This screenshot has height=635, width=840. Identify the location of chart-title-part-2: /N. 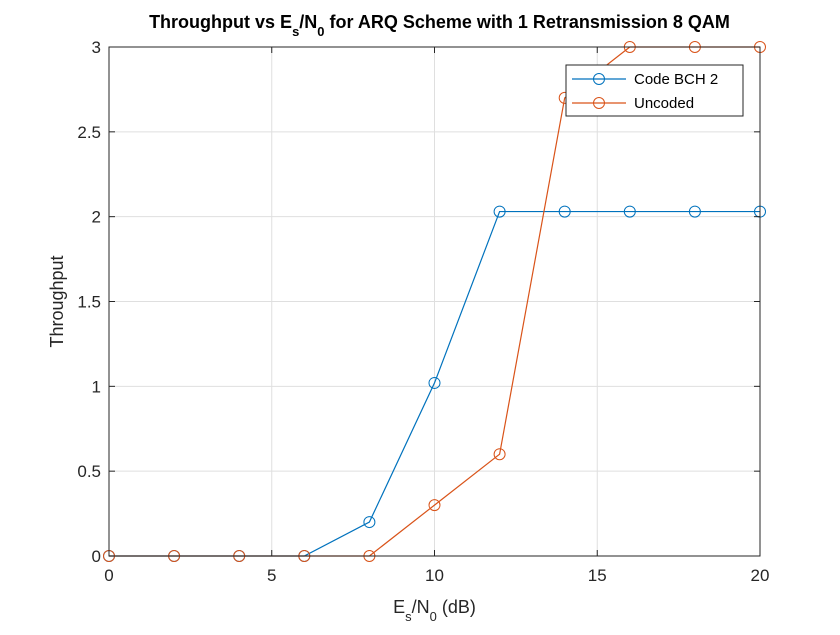
(308, 22).